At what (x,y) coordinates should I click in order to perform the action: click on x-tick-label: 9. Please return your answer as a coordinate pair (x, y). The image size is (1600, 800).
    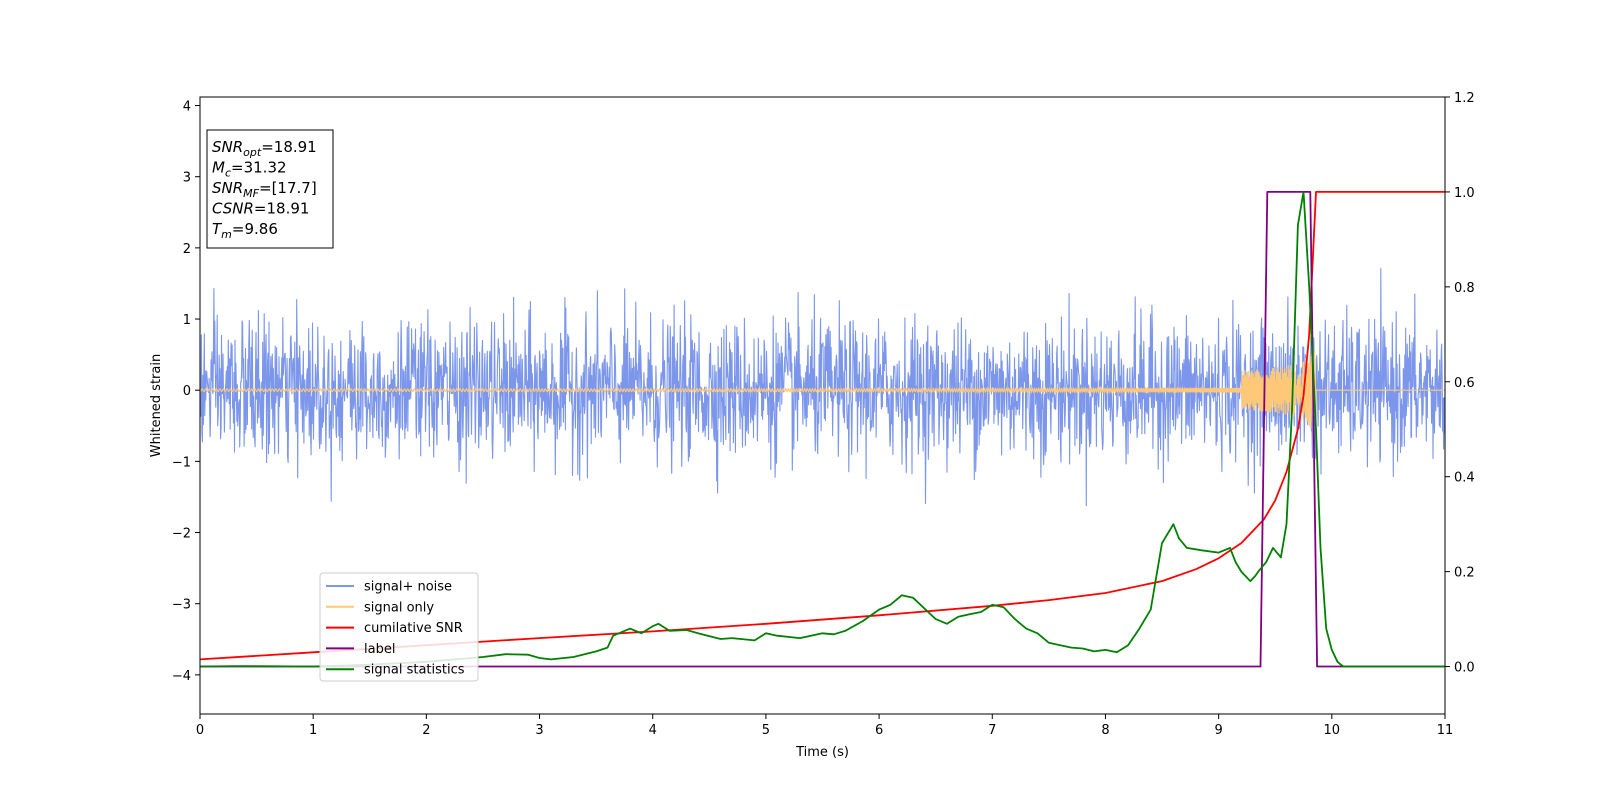
    Looking at the image, I should click on (1218, 730).